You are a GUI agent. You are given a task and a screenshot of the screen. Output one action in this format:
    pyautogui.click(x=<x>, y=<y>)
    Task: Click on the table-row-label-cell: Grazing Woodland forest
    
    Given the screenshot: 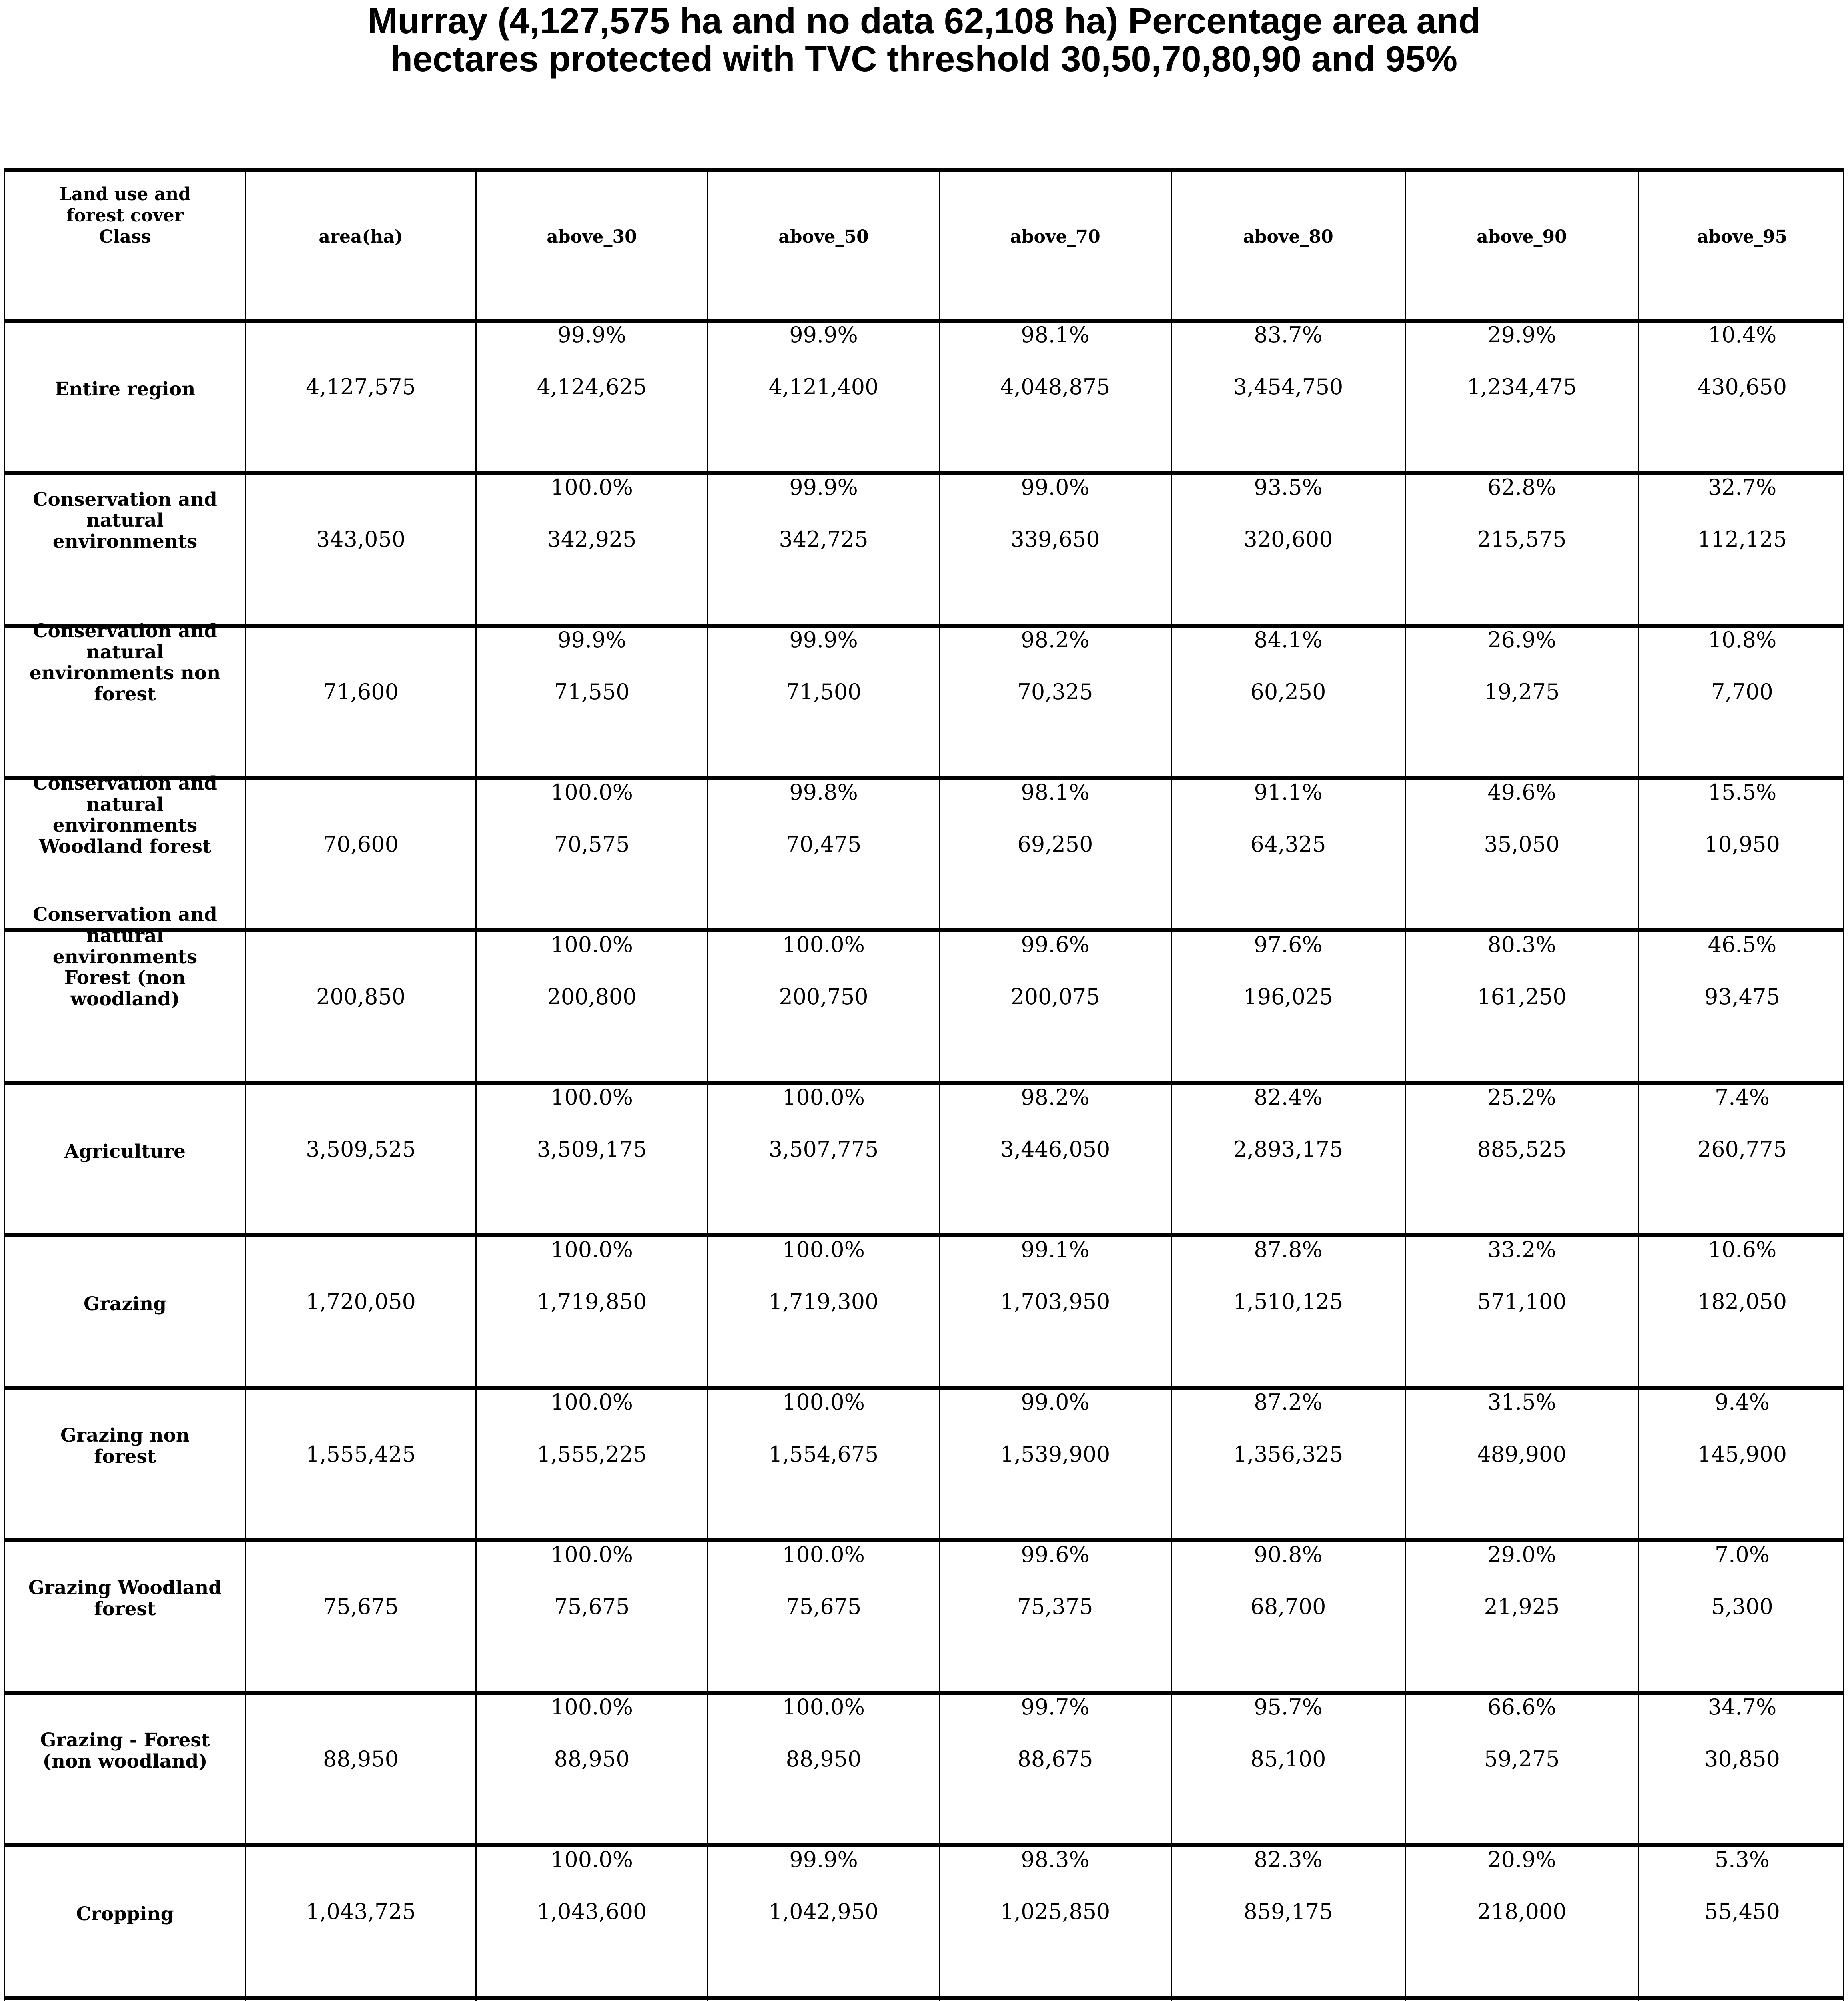 What is the action you would take?
    pyautogui.click(x=125, y=1616)
    